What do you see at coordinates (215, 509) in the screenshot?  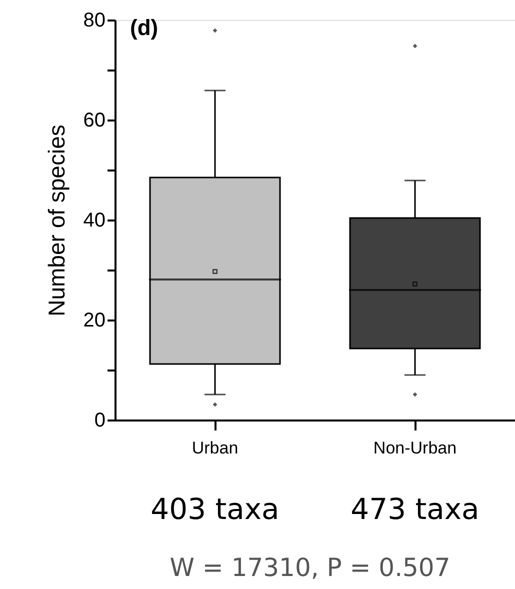 I see `text: 403 taxa` at bounding box center [215, 509].